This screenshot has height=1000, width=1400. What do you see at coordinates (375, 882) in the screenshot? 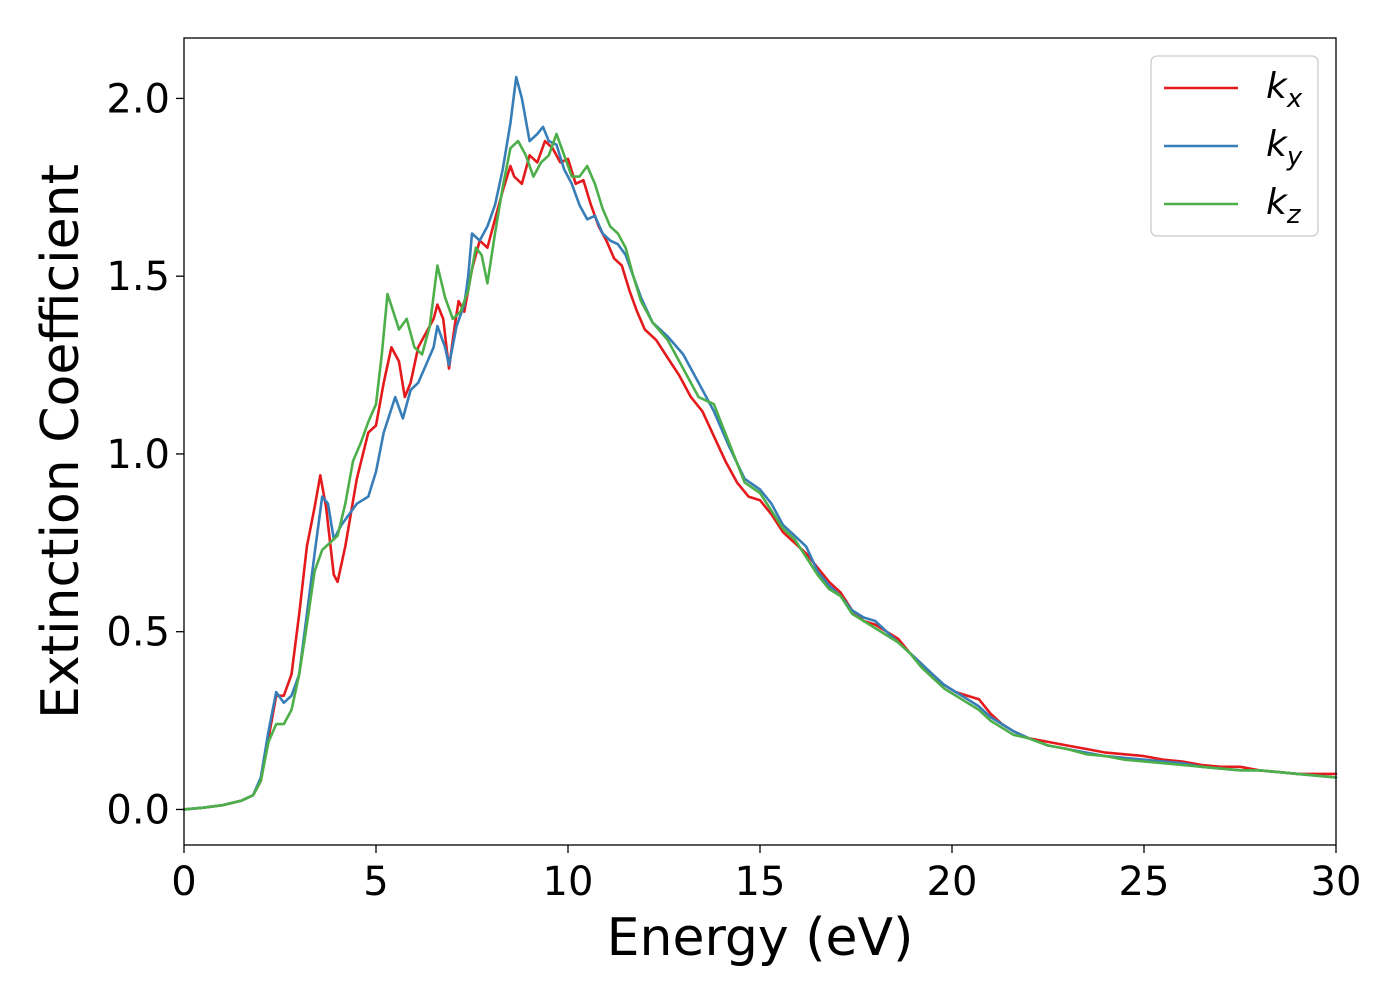
I see `x-tick-label: 5` at bounding box center [375, 882].